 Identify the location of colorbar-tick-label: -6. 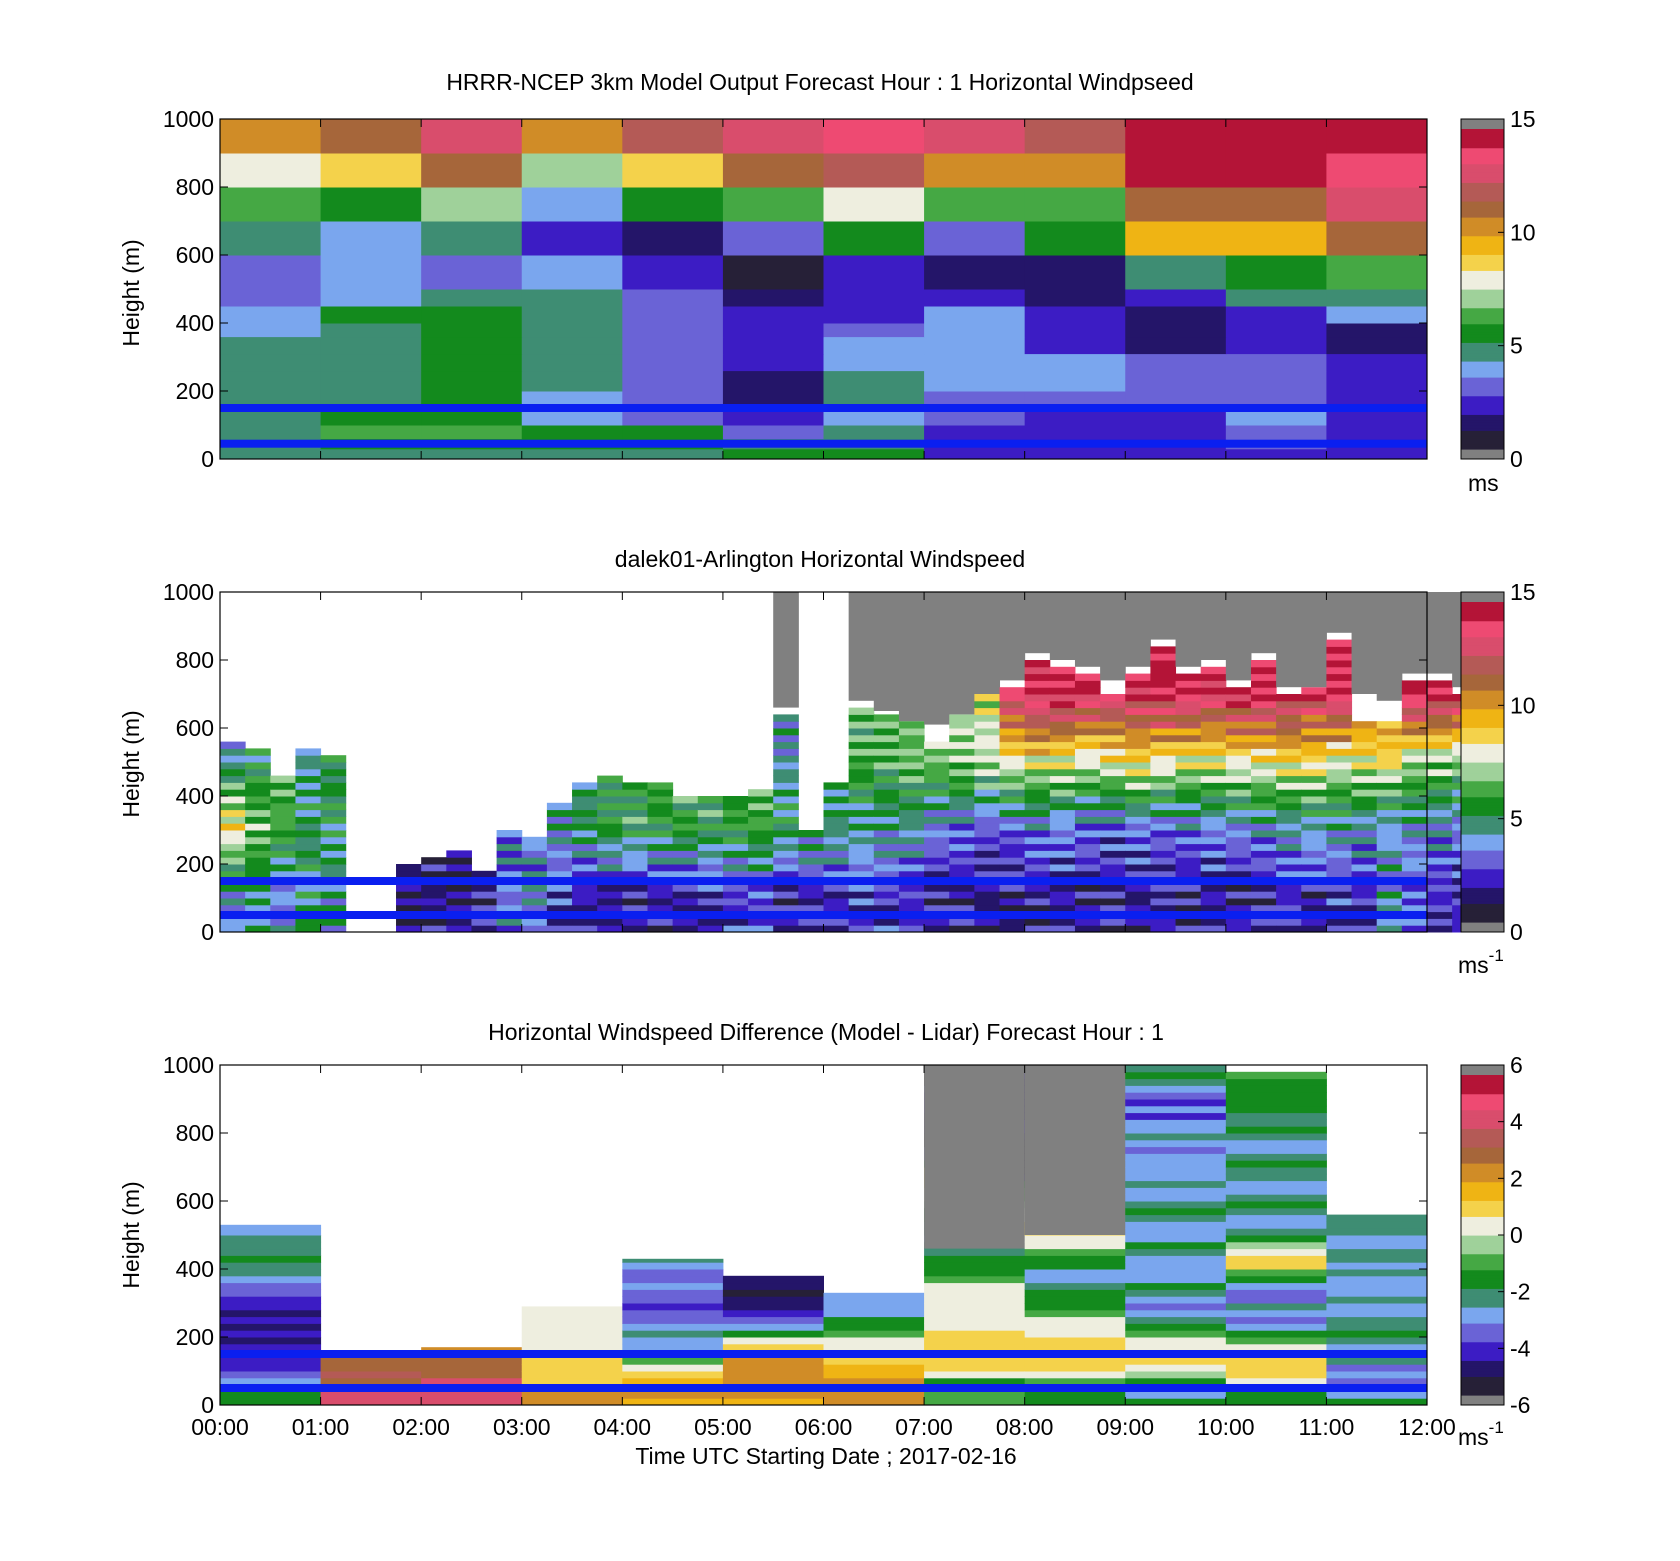
(1520, 1405).